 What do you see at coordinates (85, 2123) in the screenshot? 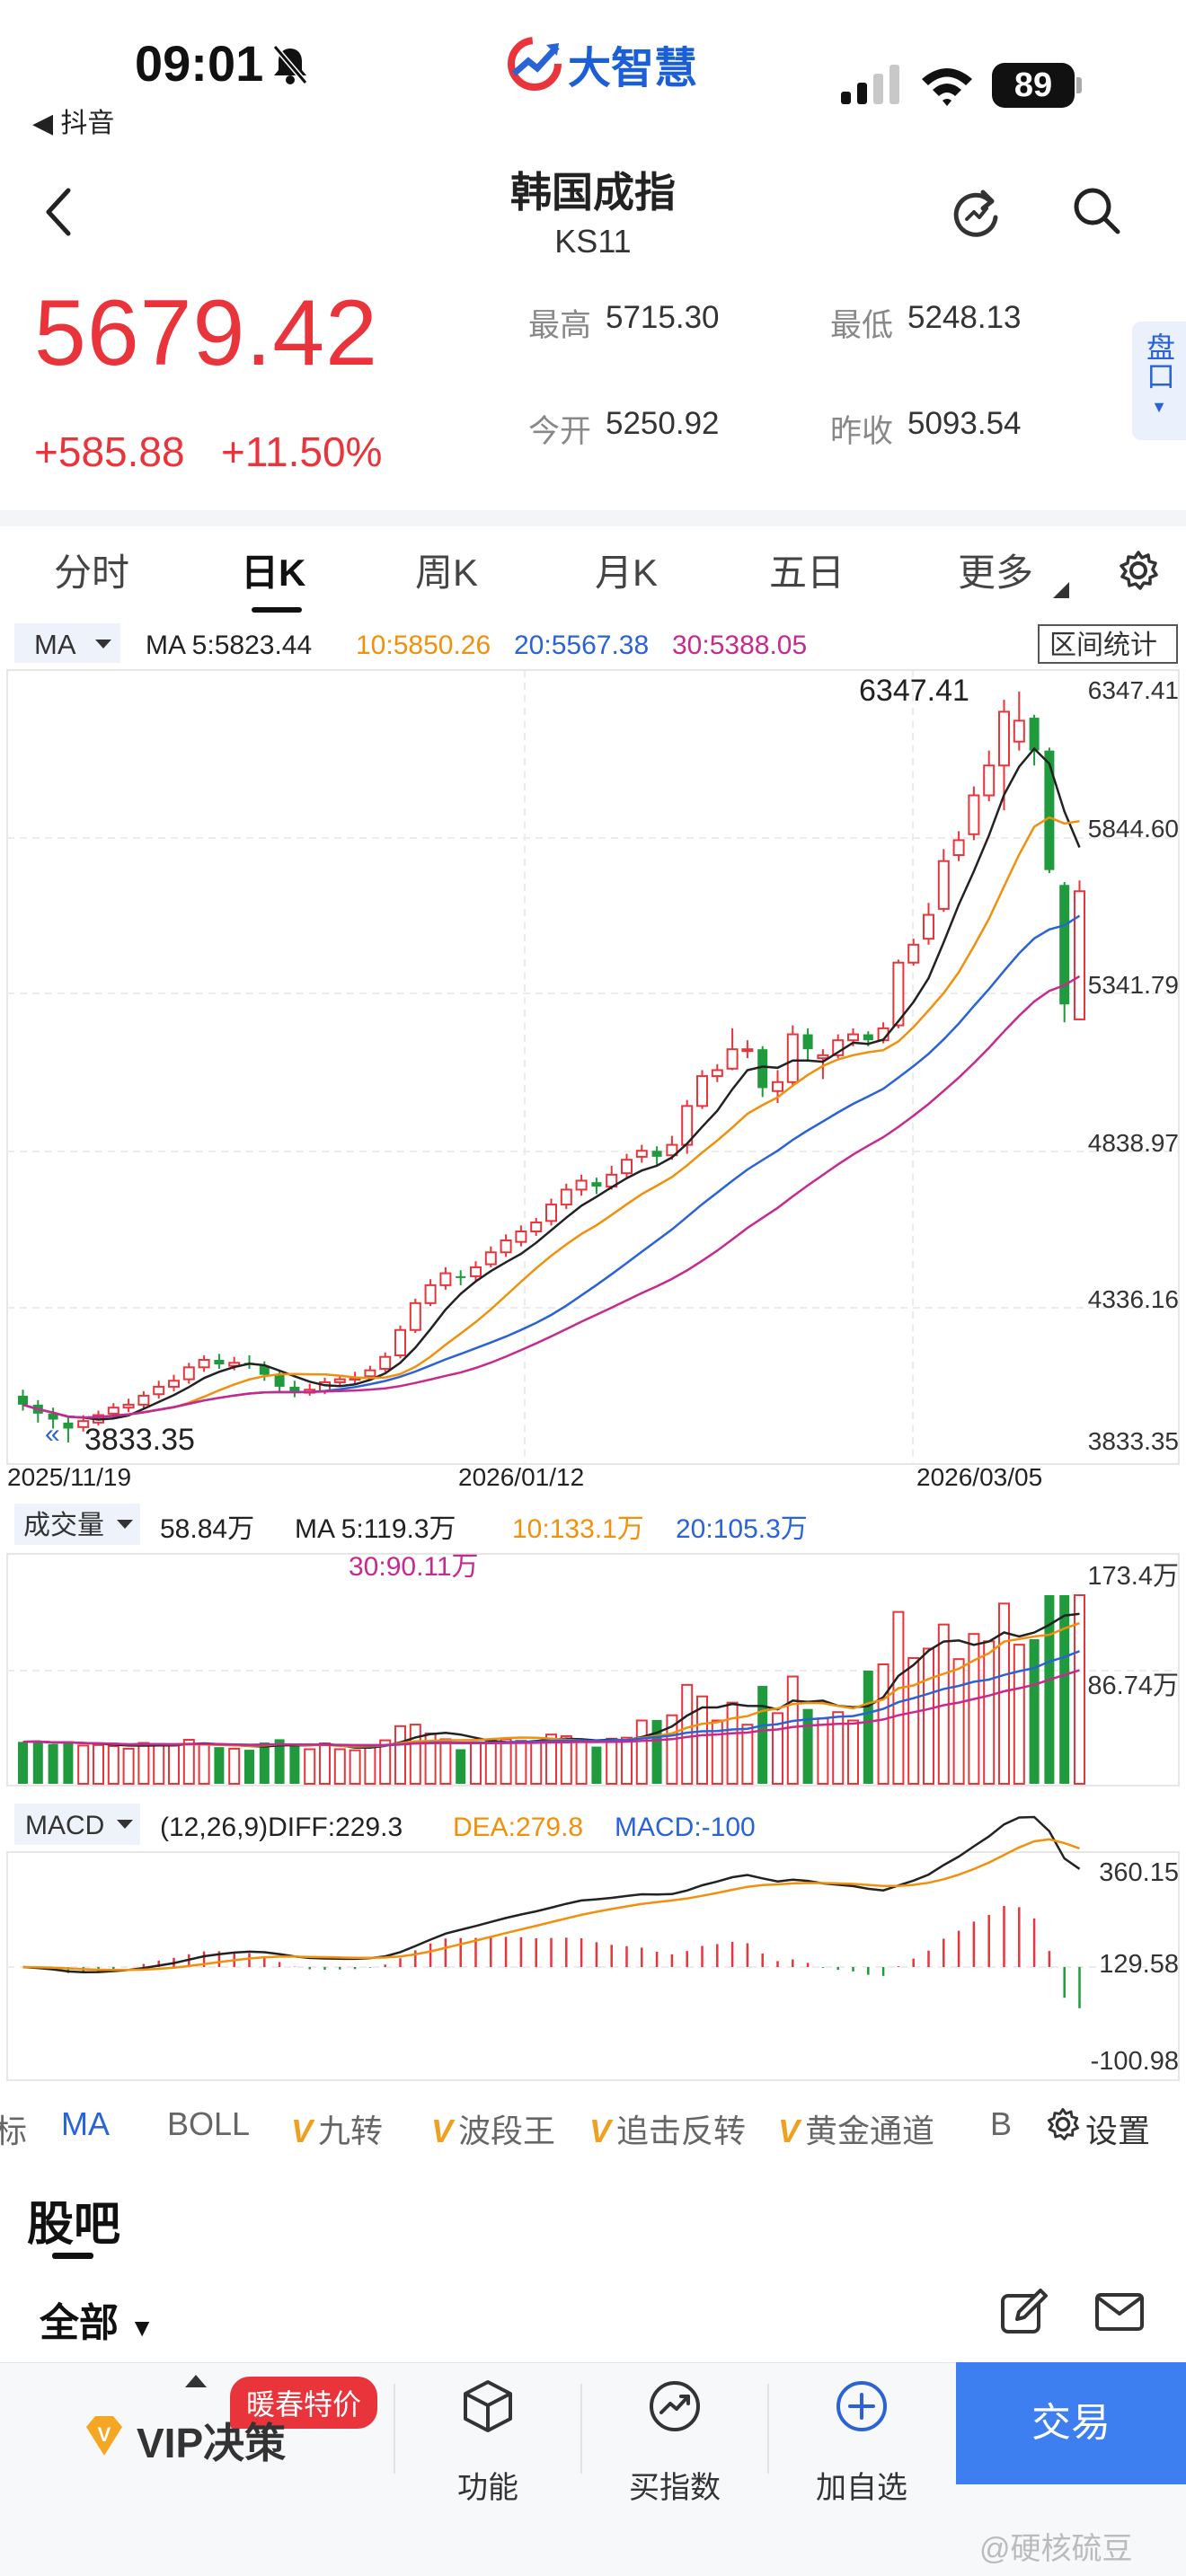
I see `indicator-ma: MA` at bounding box center [85, 2123].